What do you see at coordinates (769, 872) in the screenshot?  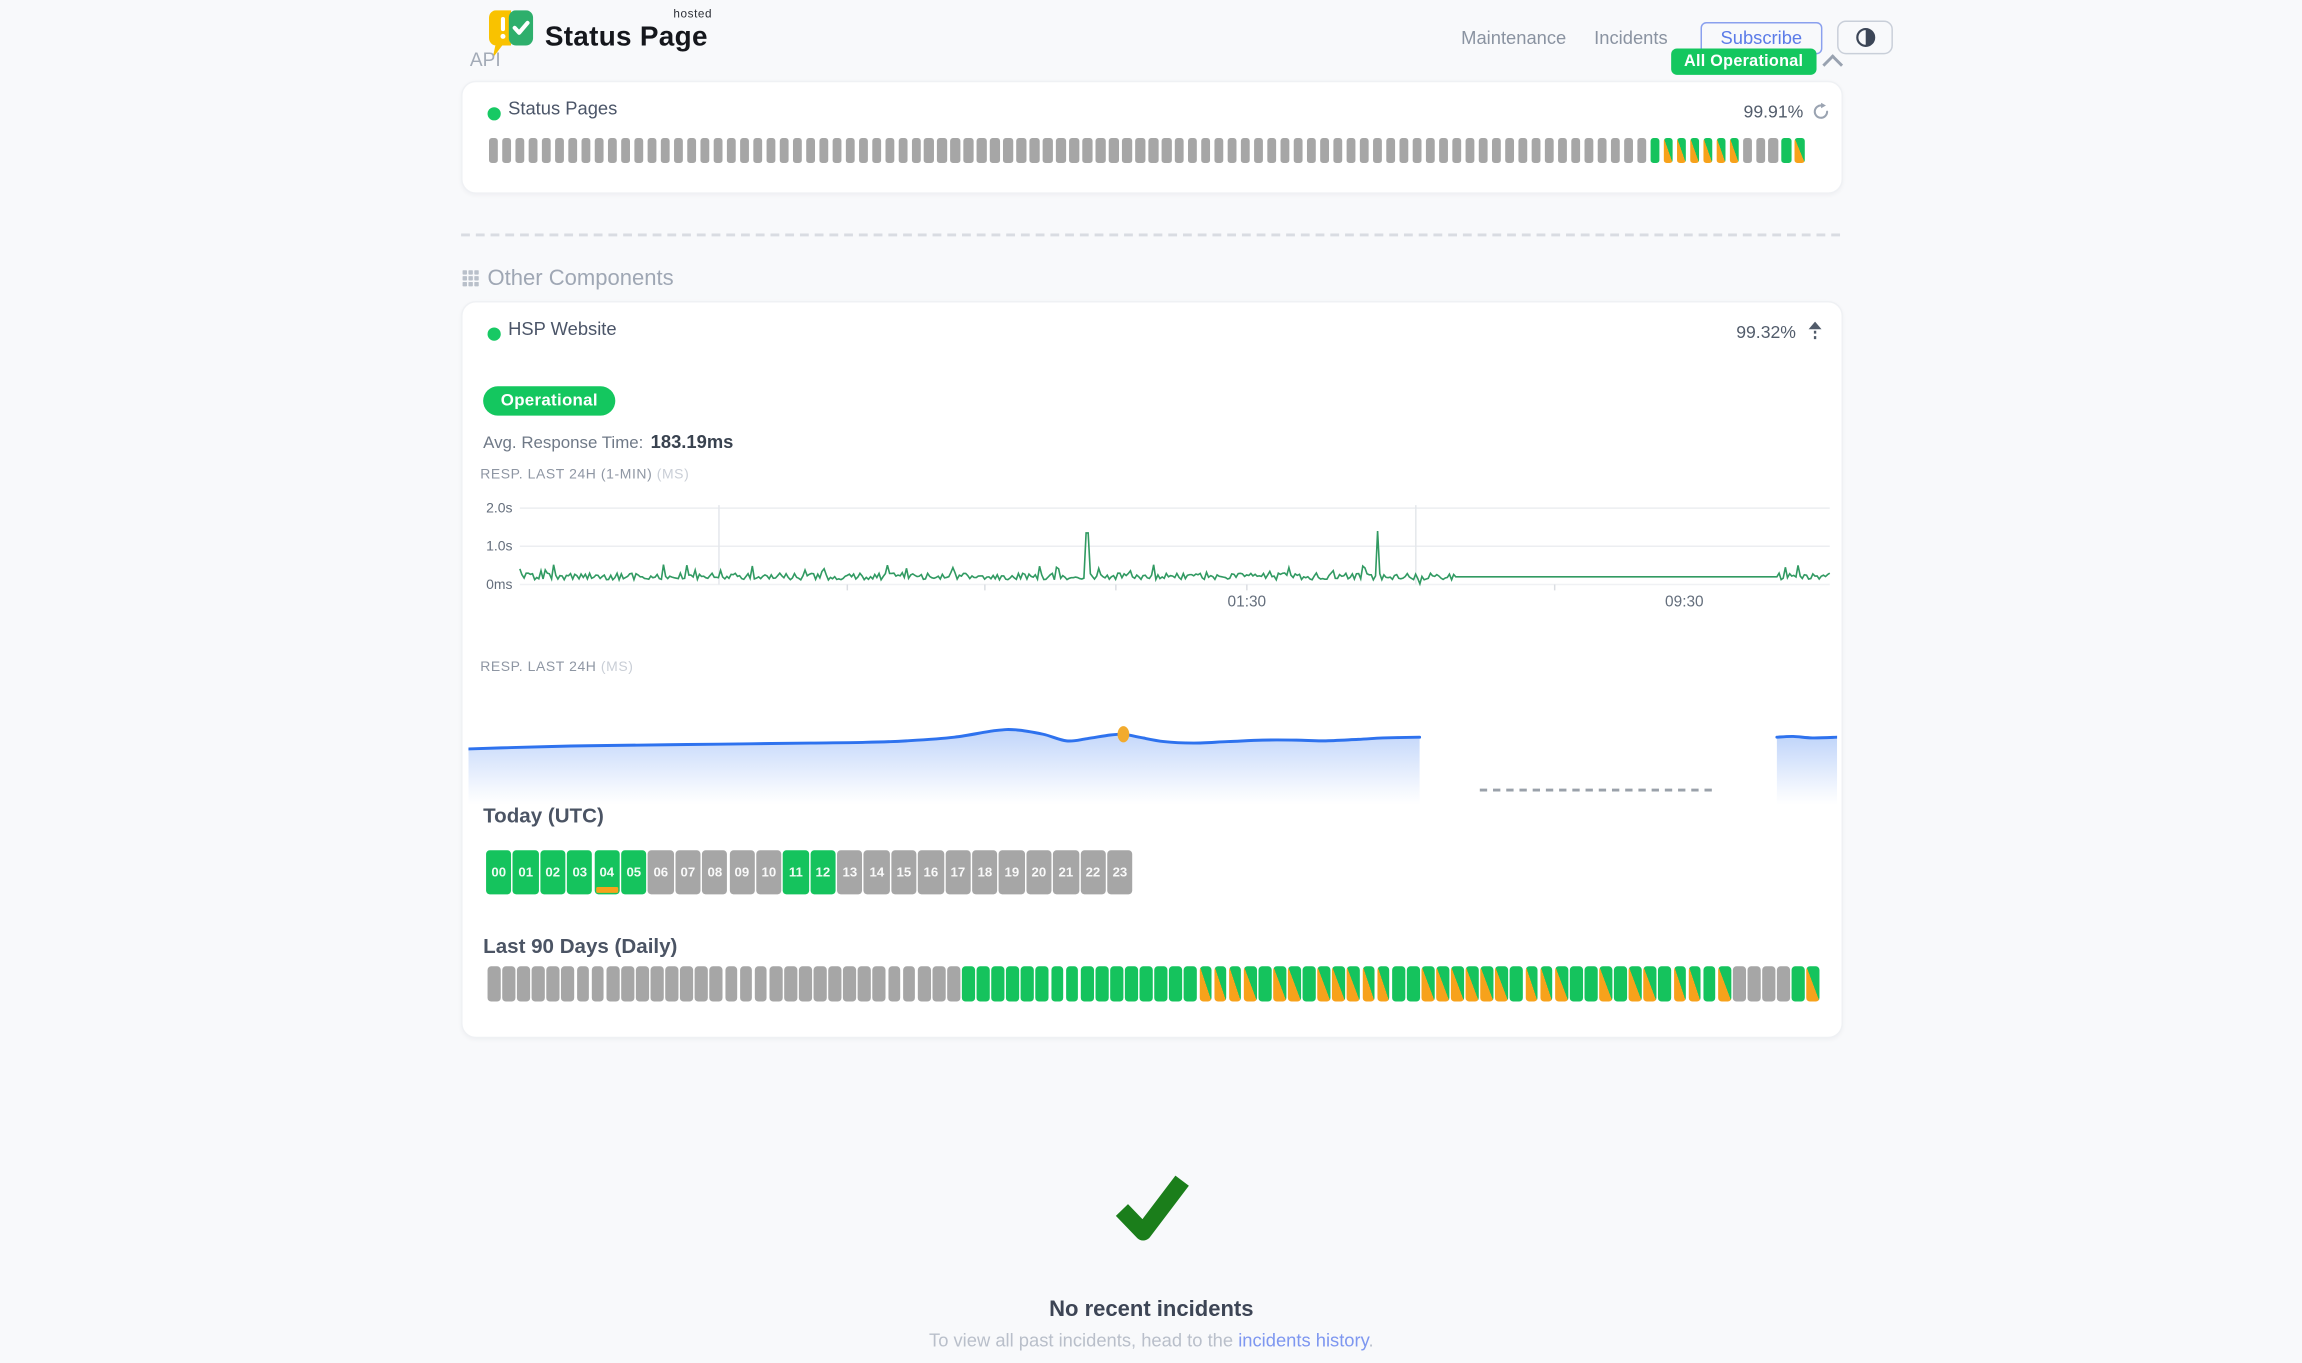 I see `hour-block: 10` at bounding box center [769, 872].